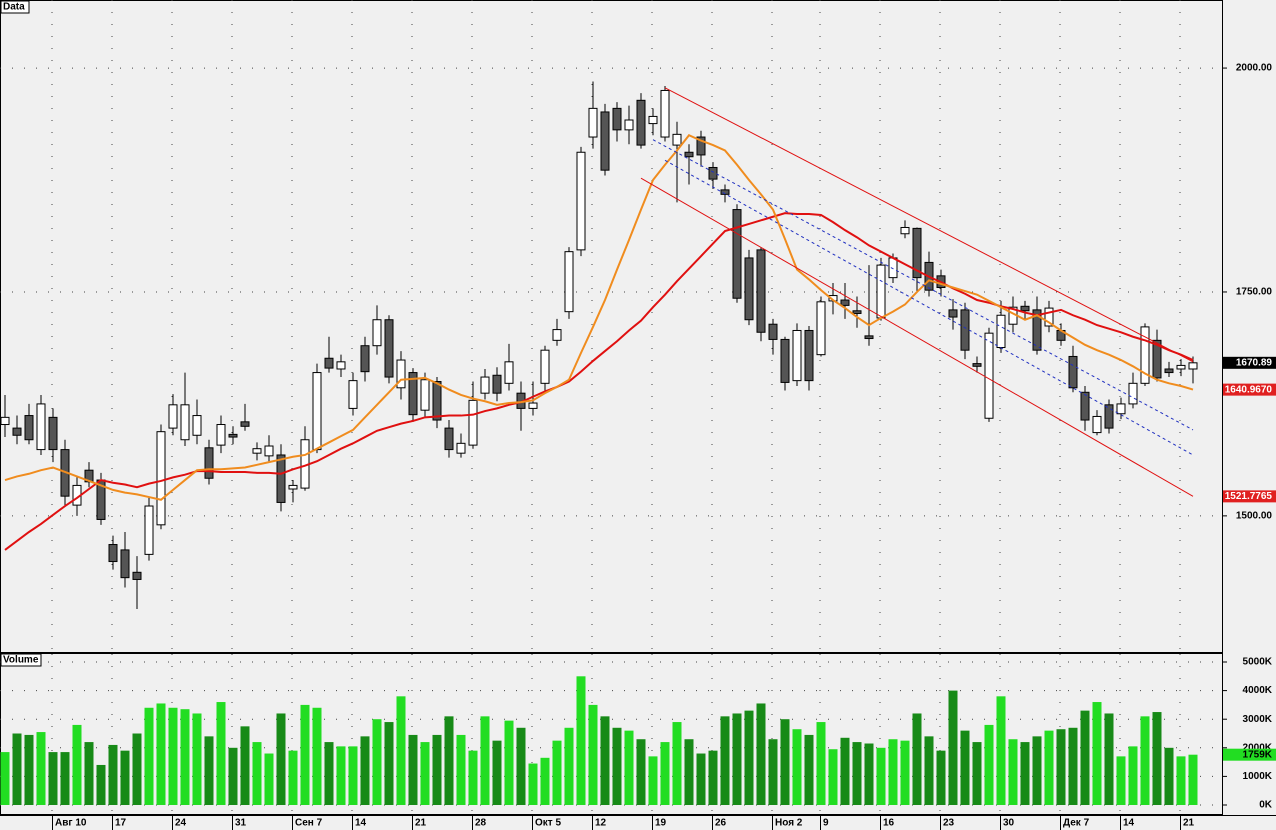 The image size is (1276, 830). What do you see at coordinates (361, 823) in the screenshot?
I see `x-tick-label: 14` at bounding box center [361, 823].